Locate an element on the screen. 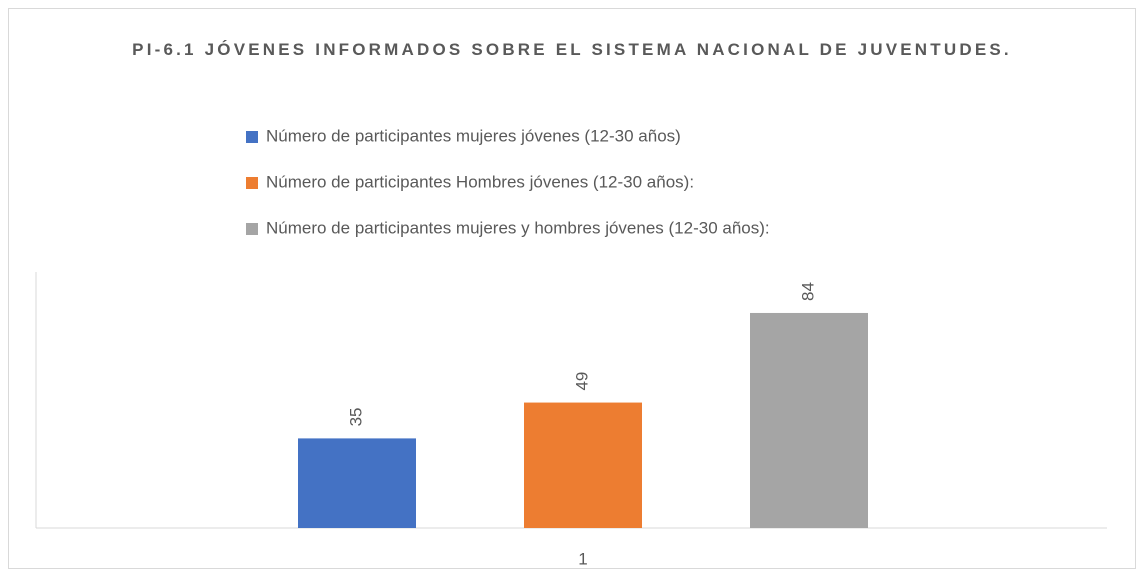 The image size is (1145, 577). data-label: 84 is located at coordinates (807, 291).